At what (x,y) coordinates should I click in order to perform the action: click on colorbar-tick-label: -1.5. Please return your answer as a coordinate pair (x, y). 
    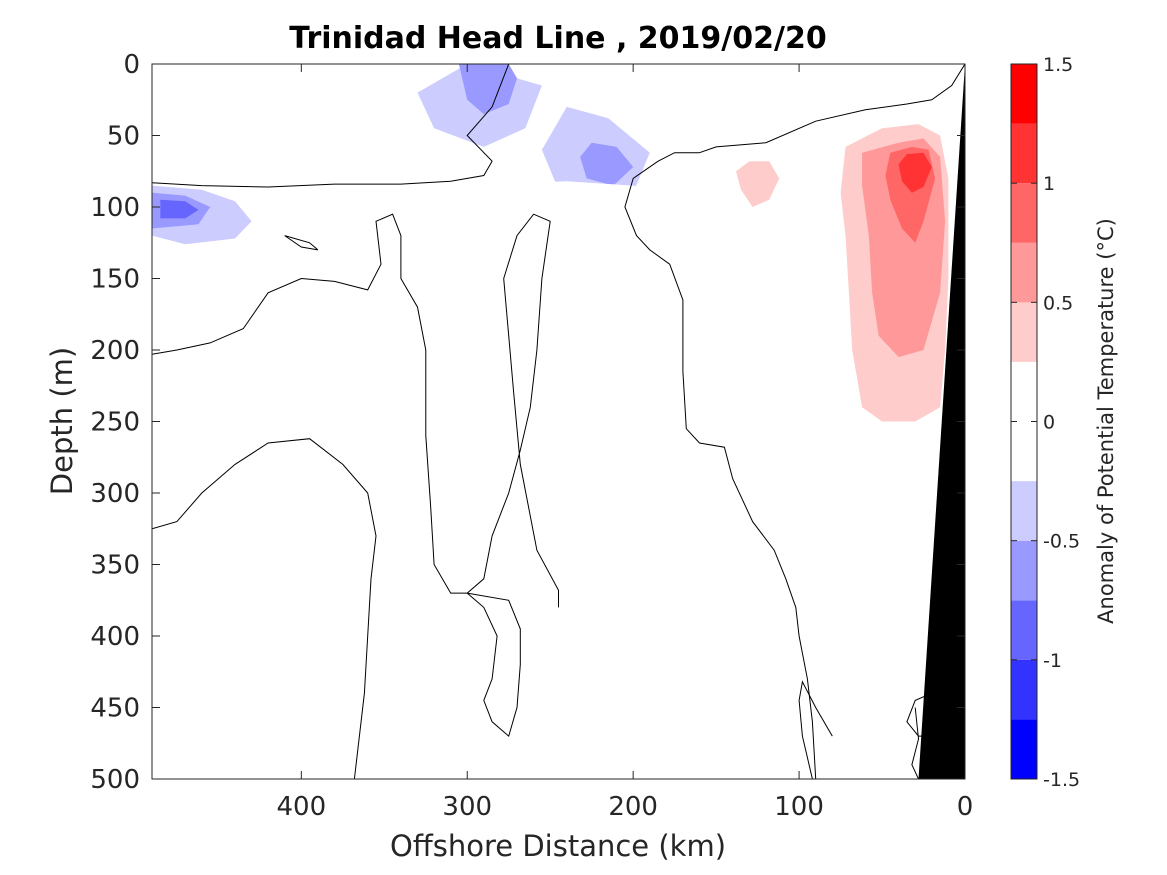
    Looking at the image, I should click on (1061, 780).